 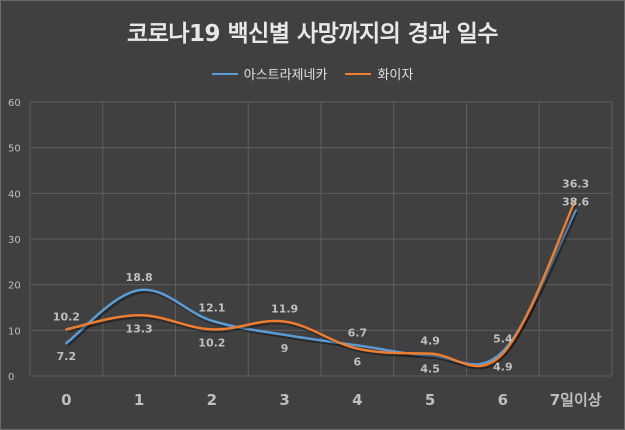 I want to click on y-tick-label: 0, so click(x=11, y=377).